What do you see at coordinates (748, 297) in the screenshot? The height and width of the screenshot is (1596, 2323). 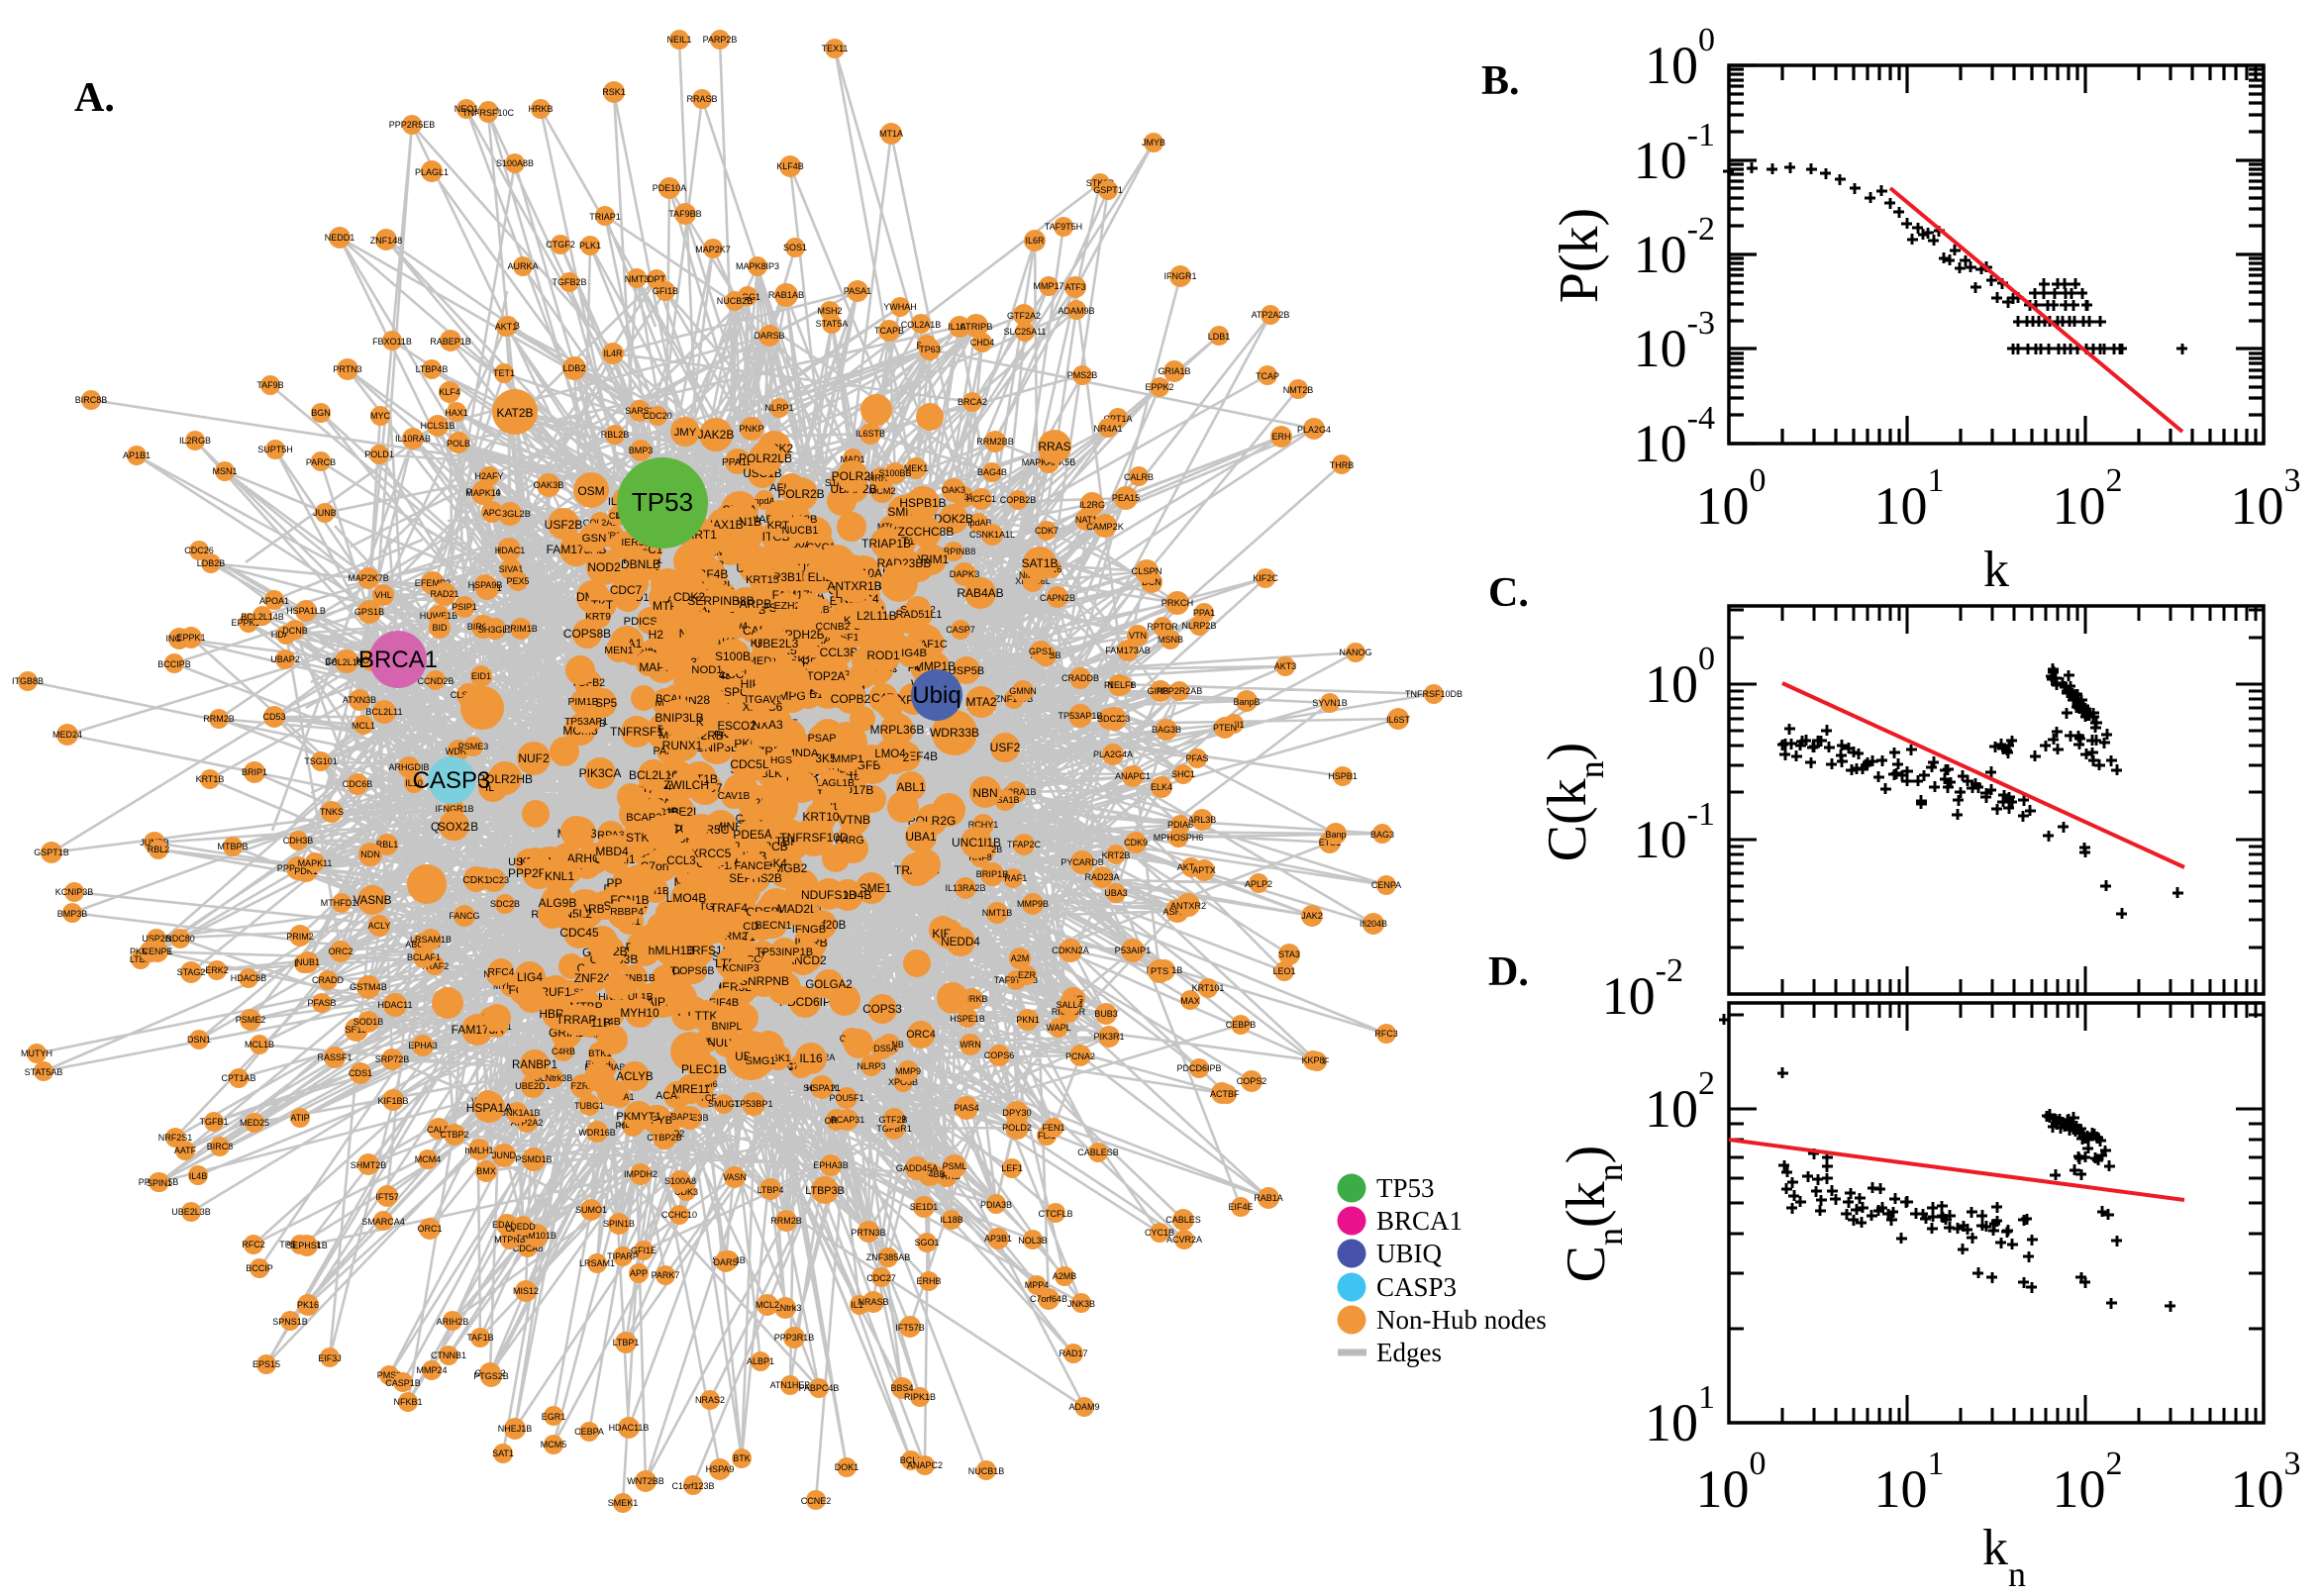 I see `svg-text: OGG1` at bounding box center [748, 297].